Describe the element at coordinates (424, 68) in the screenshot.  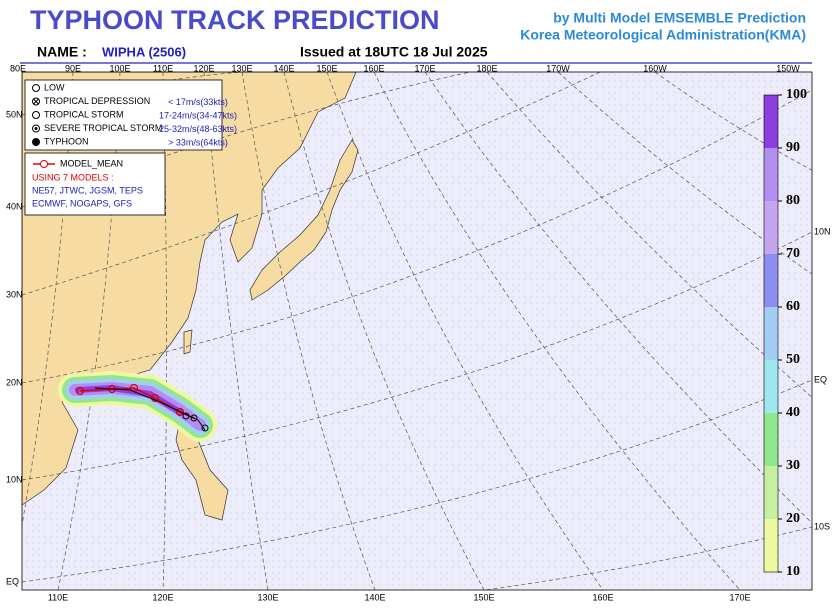
I see `top-axis-label: 170E` at that location.